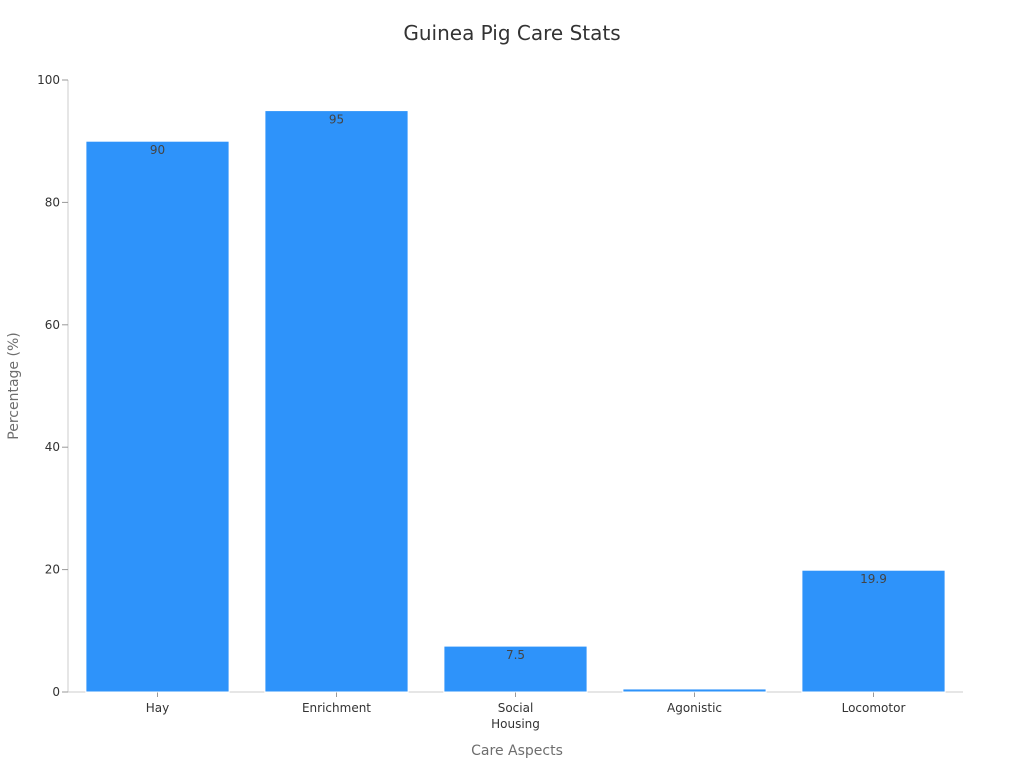  I want to click on y-tick-label: 0, so click(56, 692).